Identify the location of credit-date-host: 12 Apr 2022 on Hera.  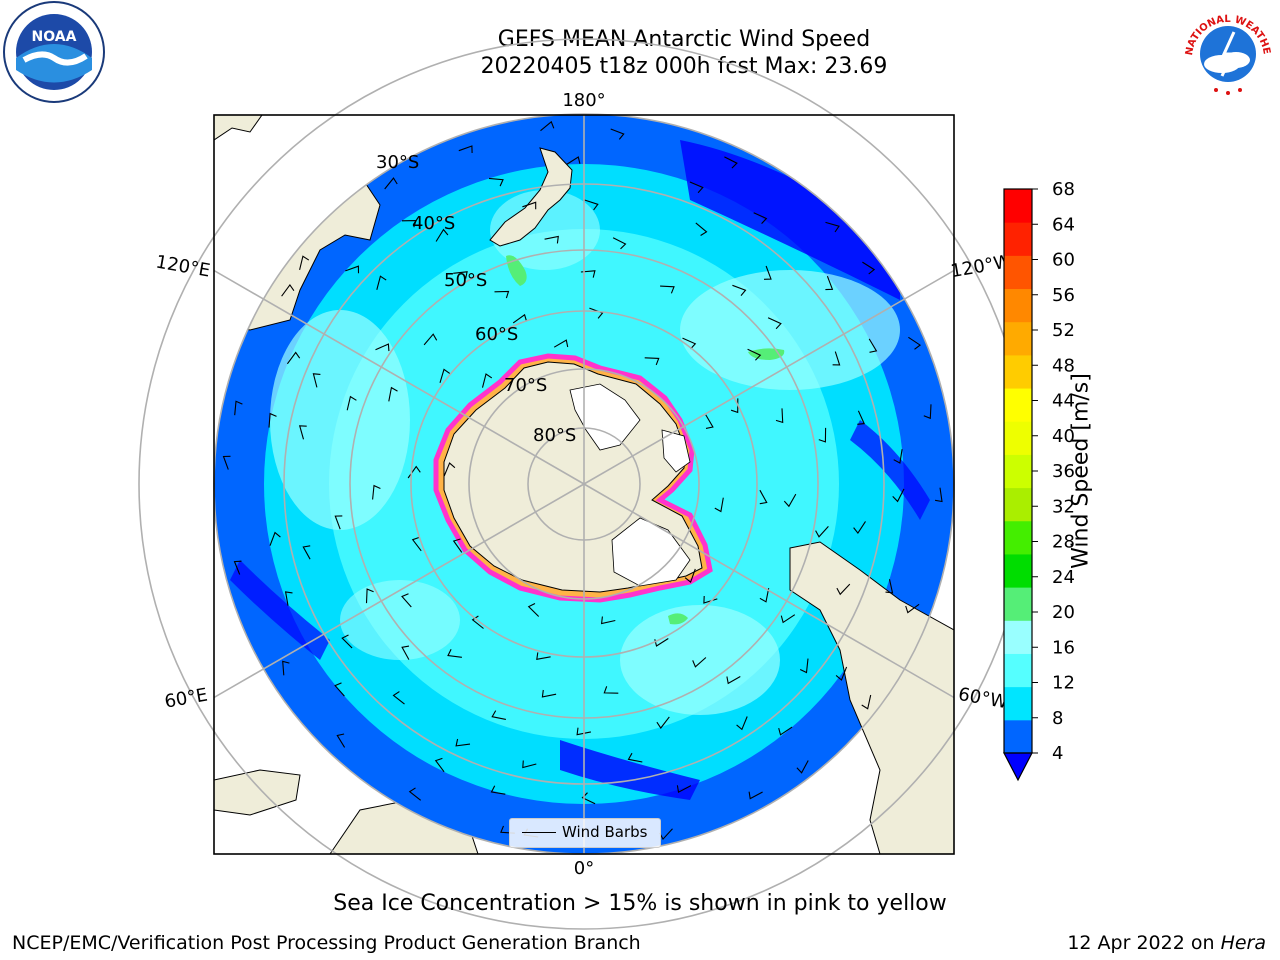
(1166, 943).